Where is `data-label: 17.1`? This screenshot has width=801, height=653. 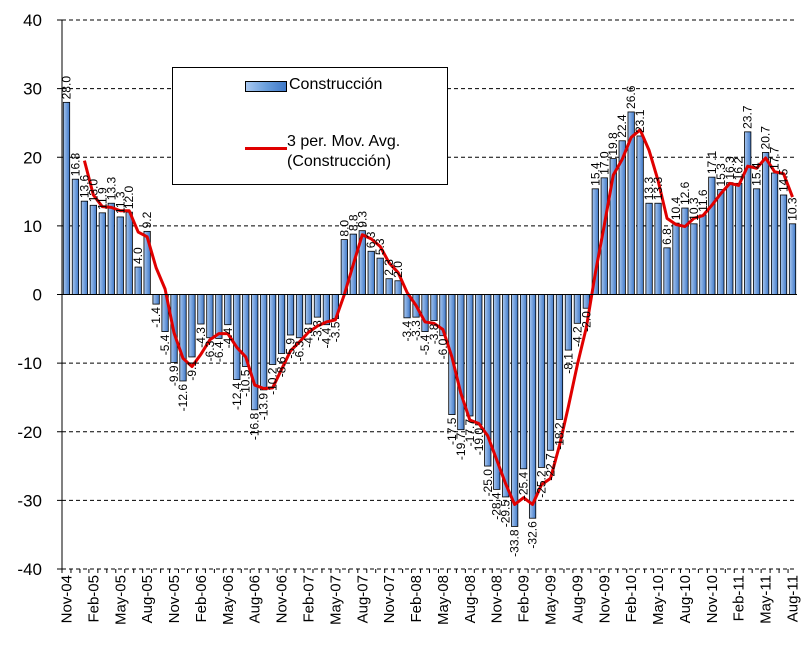
data-label: 17.1 is located at coordinates (712, 162).